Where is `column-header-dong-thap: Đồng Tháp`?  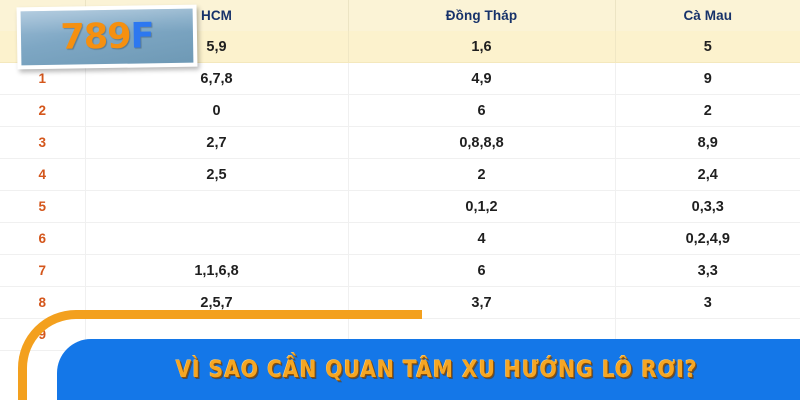
column-header-dong-thap: Đồng Tháp is located at coordinates (482, 15).